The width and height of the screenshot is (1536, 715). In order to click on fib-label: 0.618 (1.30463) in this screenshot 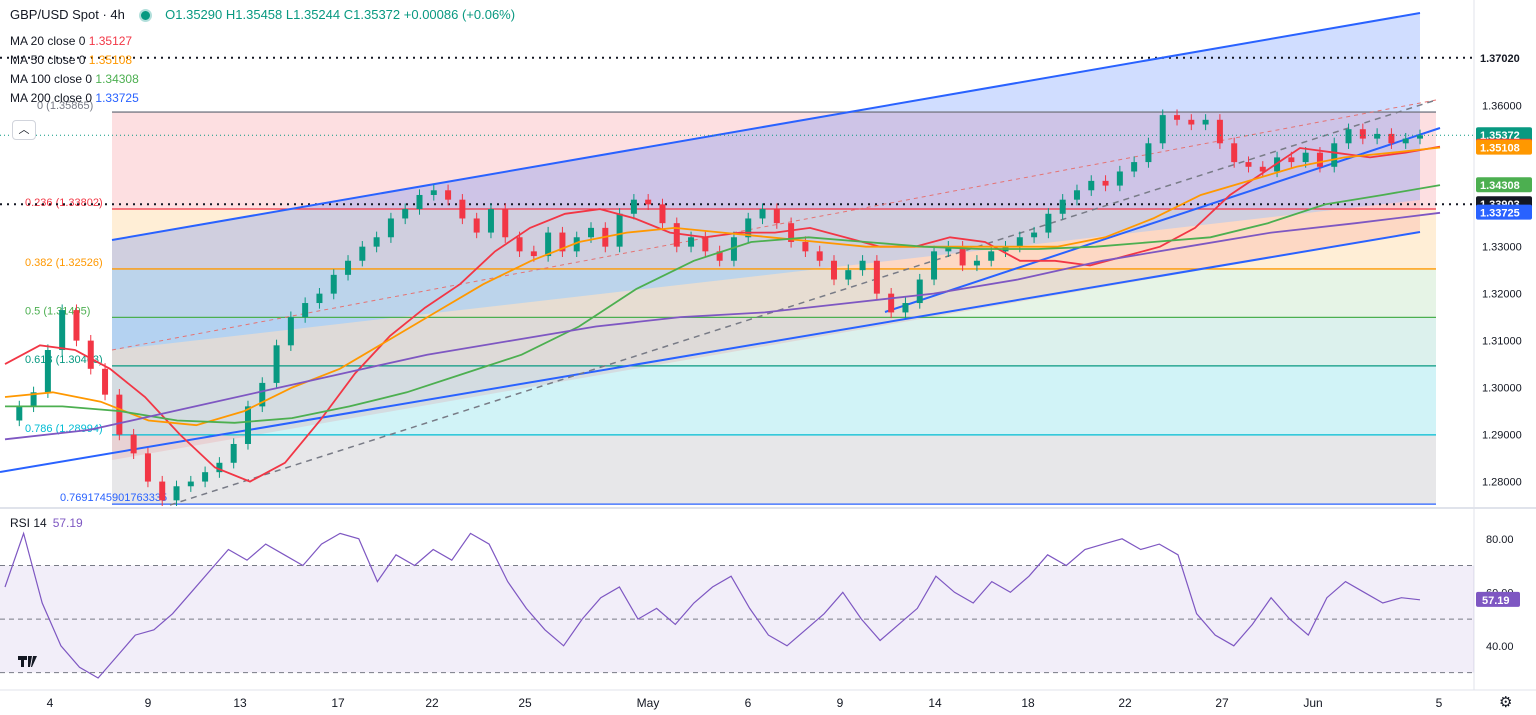, I will do `click(64, 360)`.